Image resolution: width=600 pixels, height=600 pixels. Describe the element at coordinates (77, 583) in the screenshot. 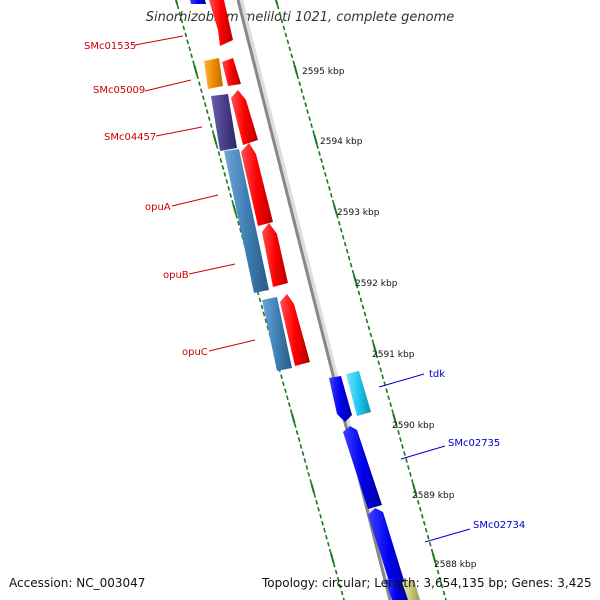

I see `accession-label: Accession: NC_003047` at that location.